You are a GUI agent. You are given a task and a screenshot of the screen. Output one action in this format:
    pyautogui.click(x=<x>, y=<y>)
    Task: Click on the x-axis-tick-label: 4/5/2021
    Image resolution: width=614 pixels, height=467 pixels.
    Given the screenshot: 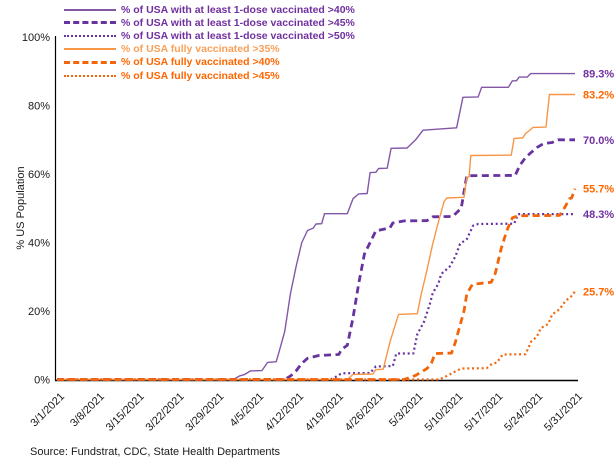 What is the action you would take?
    pyautogui.click(x=247, y=410)
    